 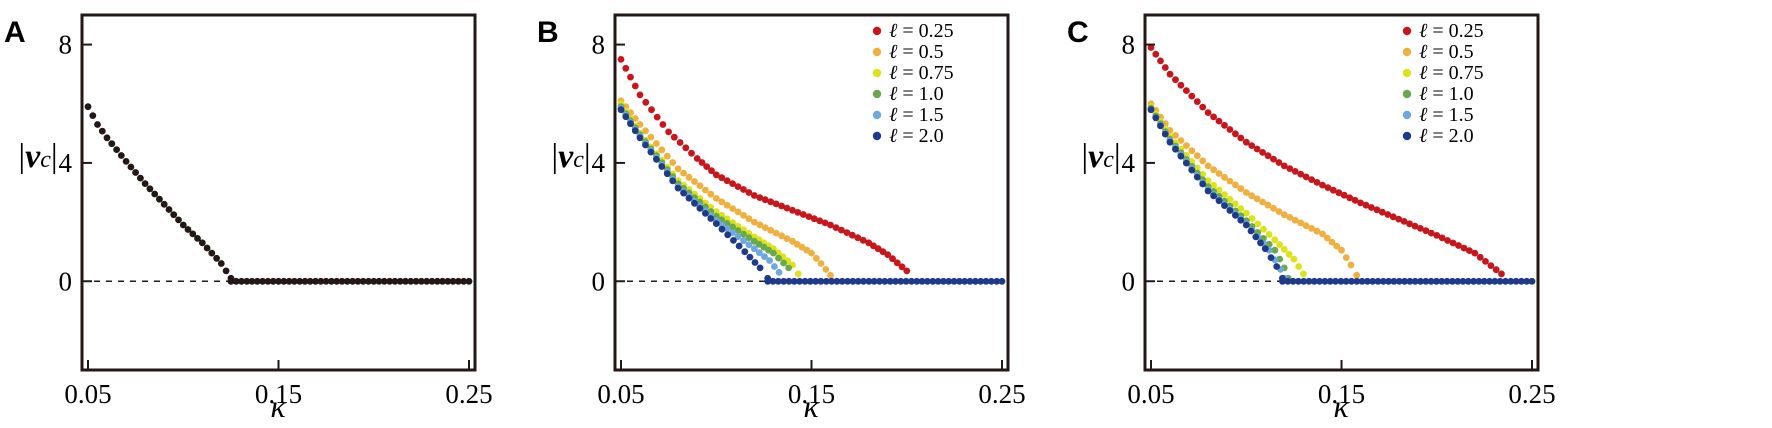 I want to click on x-tick-label: 0.25, so click(x=1001, y=394).